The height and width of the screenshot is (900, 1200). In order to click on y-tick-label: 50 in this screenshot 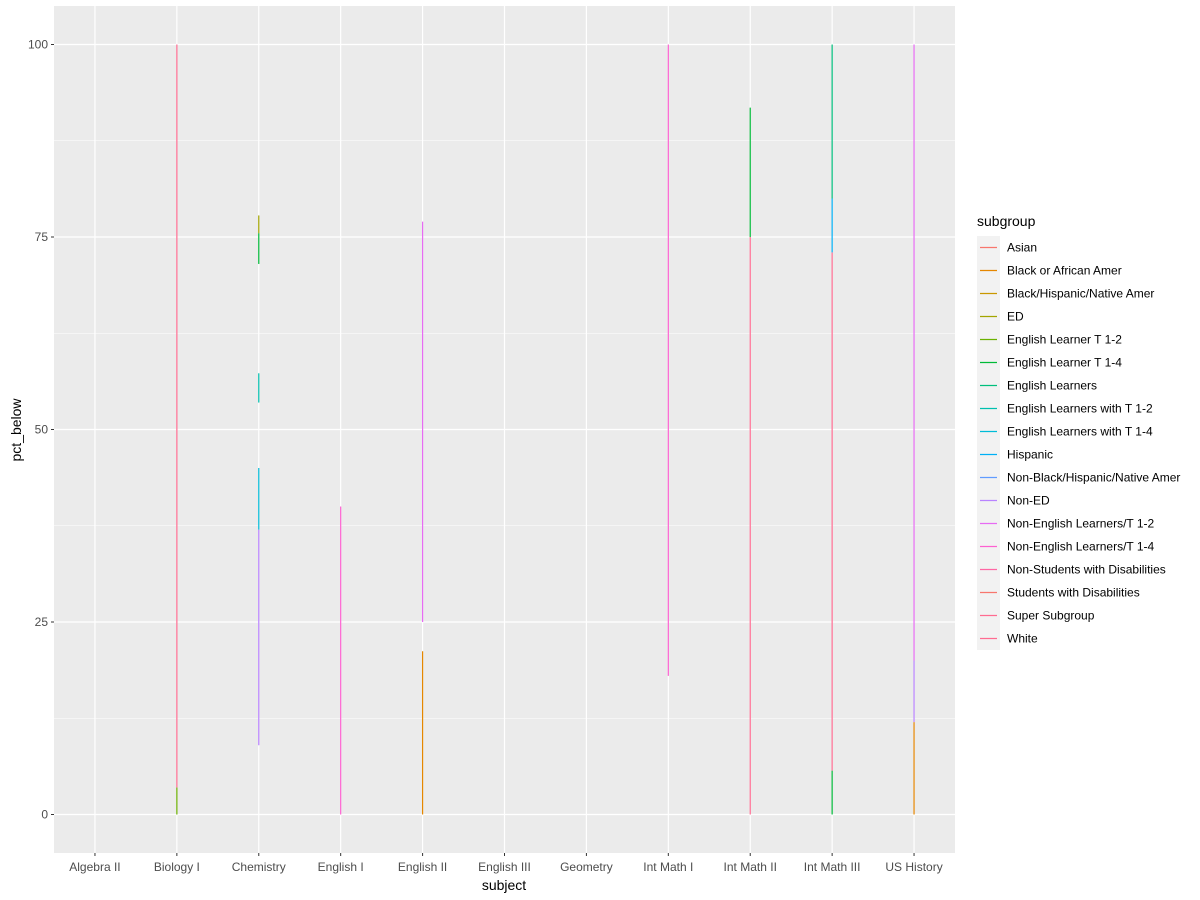, I will do `click(42, 430)`.